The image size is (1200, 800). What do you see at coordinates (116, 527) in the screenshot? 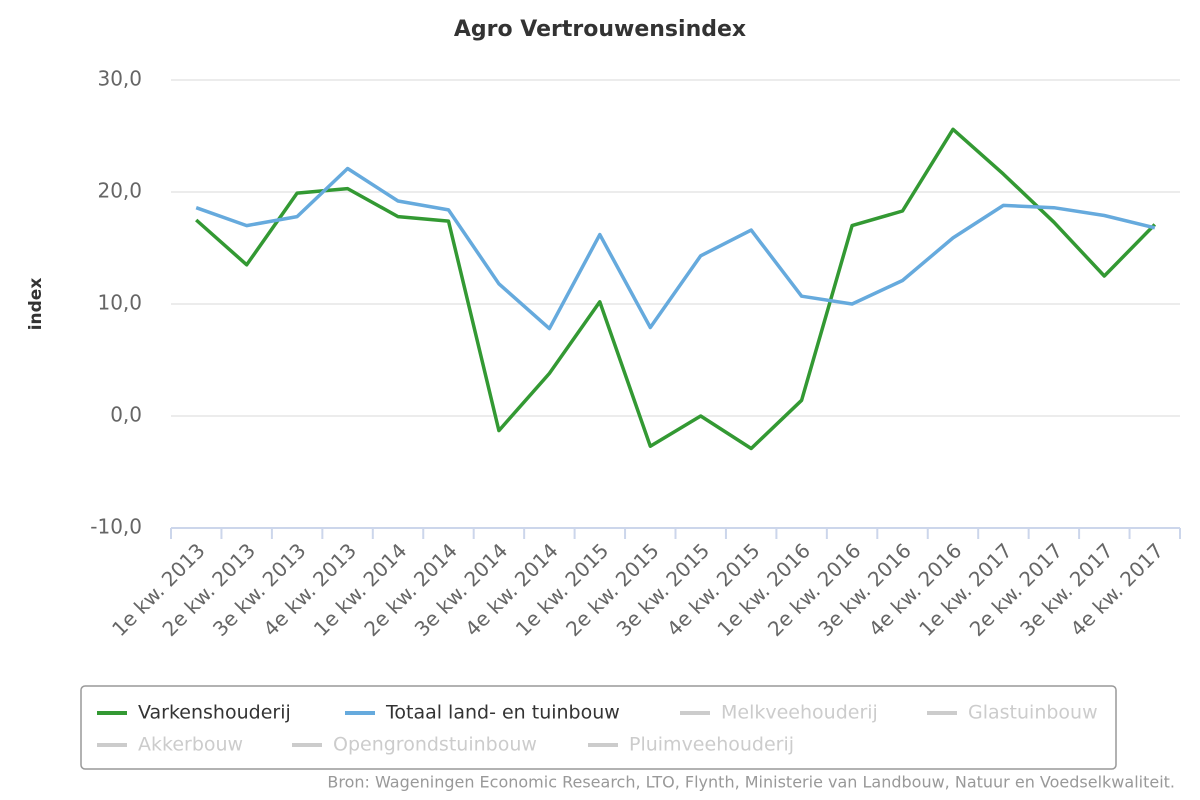
I see `y-tick-label: -10,0` at bounding box center [116, 527].